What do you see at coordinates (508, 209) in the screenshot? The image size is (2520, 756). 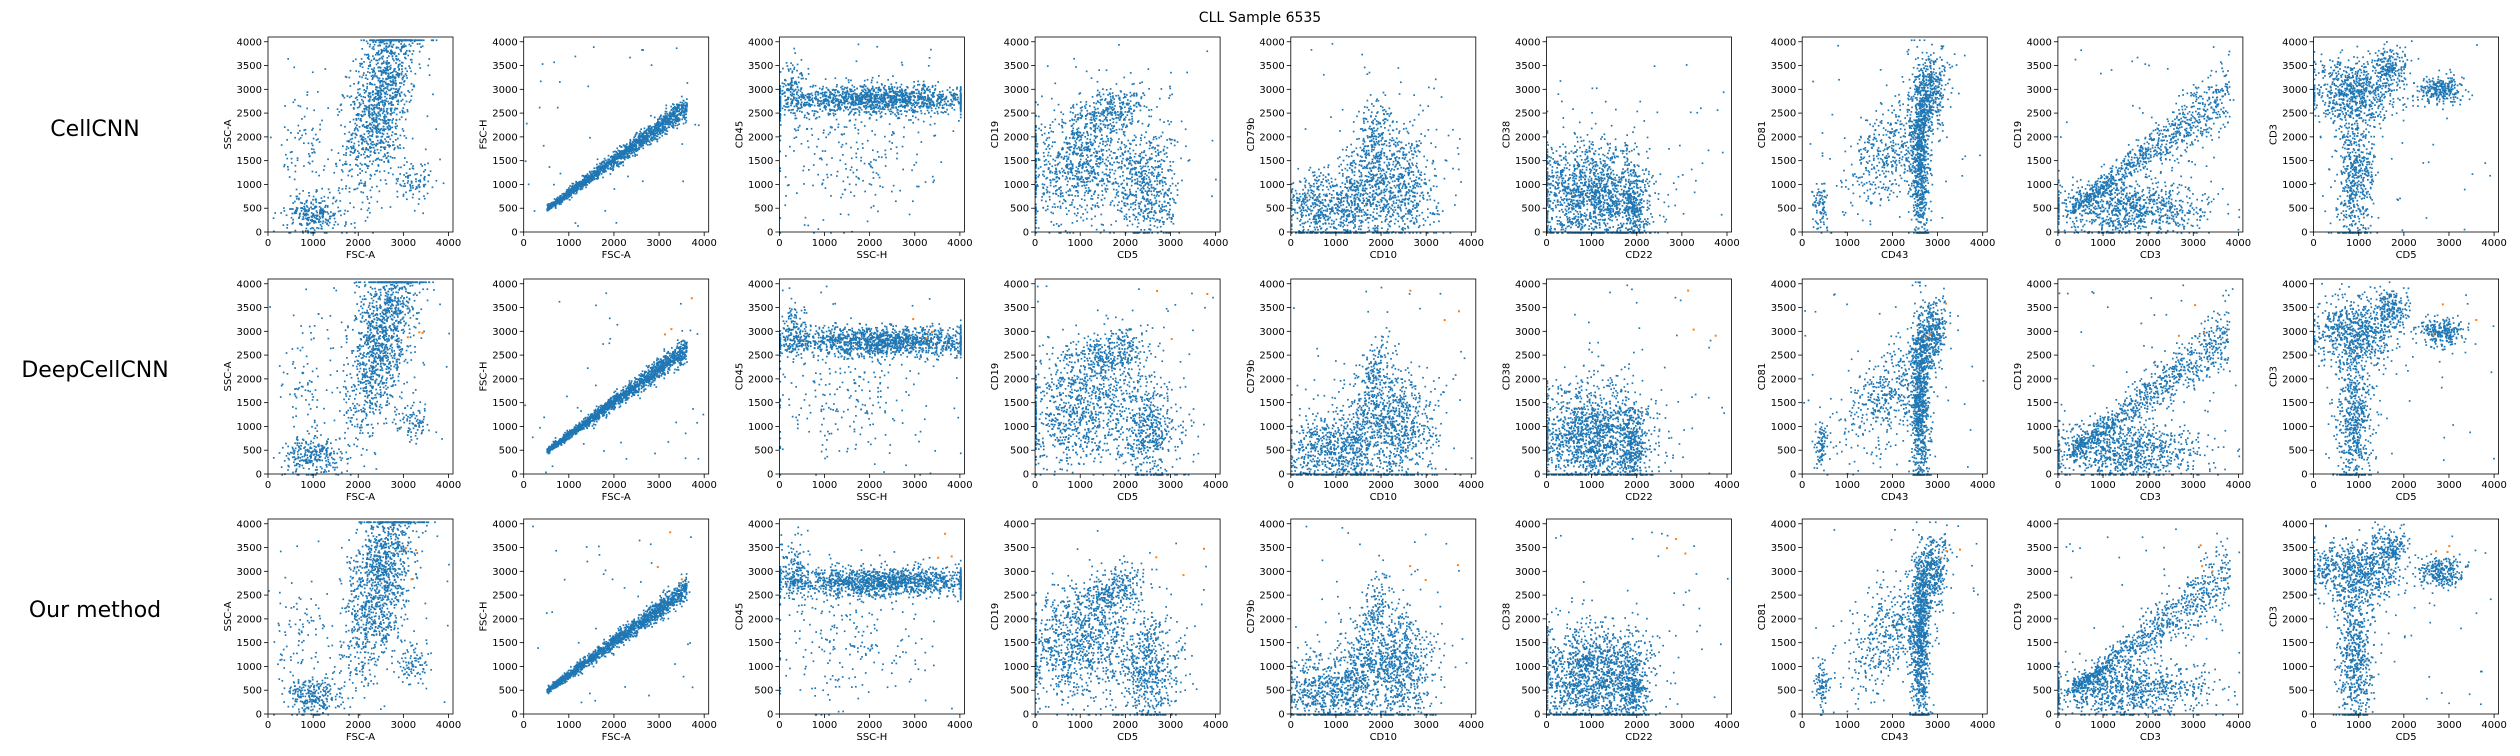 I see `y-tick-label: 500` at bounding box center [508, 209].